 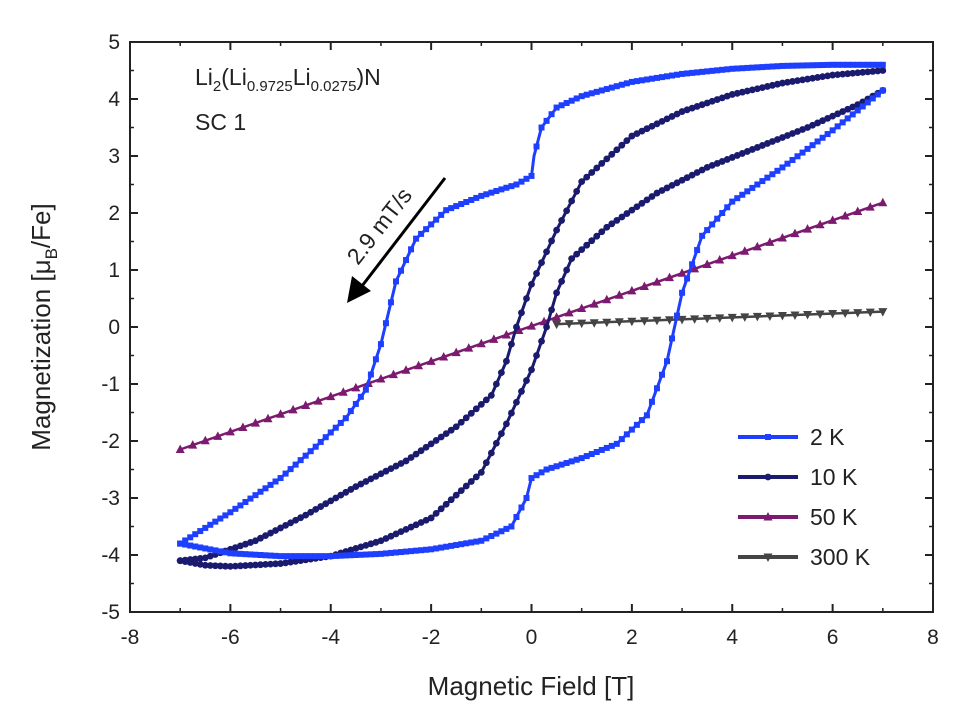 I want to click on y-tick-label: -2, so click(x=110, y=441).